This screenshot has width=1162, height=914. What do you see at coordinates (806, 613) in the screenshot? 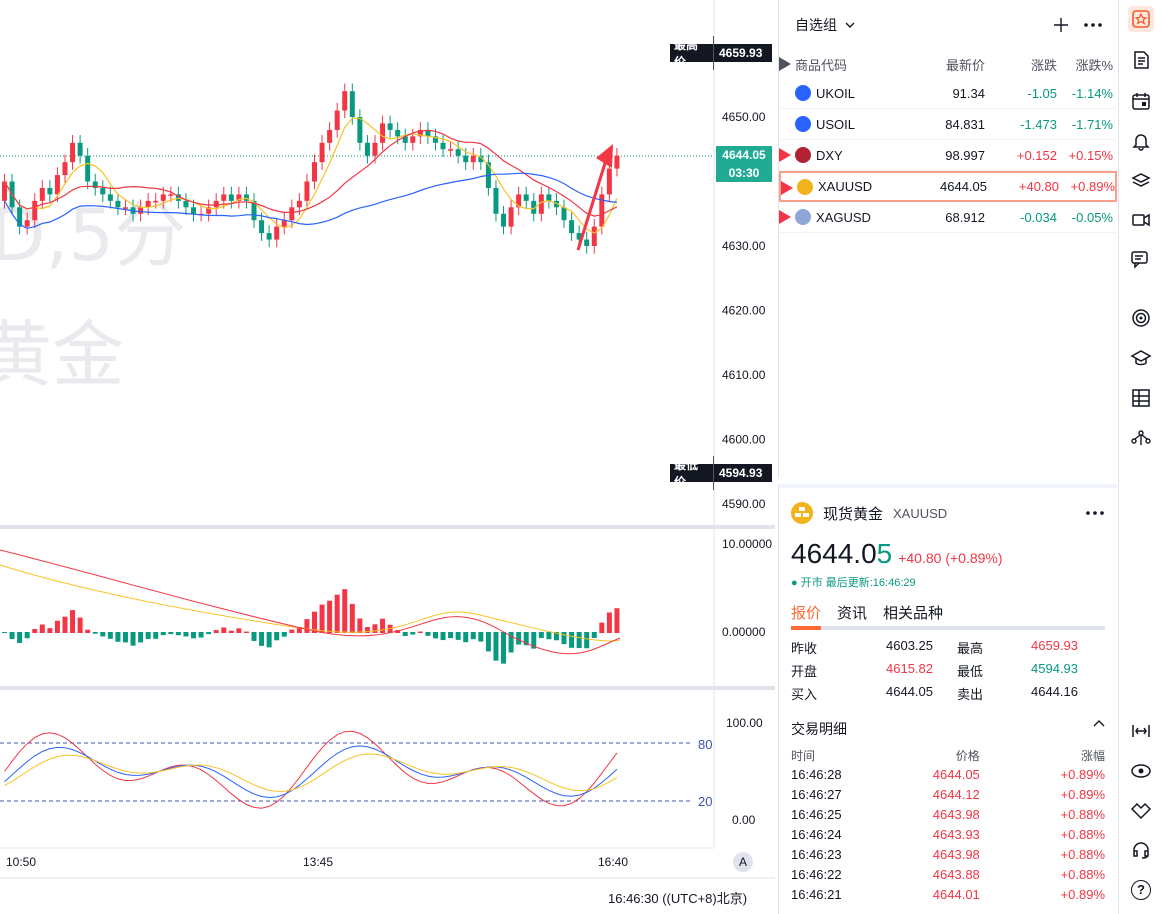
I see `tab-quote: 报价` at bounding box center [806, 613].